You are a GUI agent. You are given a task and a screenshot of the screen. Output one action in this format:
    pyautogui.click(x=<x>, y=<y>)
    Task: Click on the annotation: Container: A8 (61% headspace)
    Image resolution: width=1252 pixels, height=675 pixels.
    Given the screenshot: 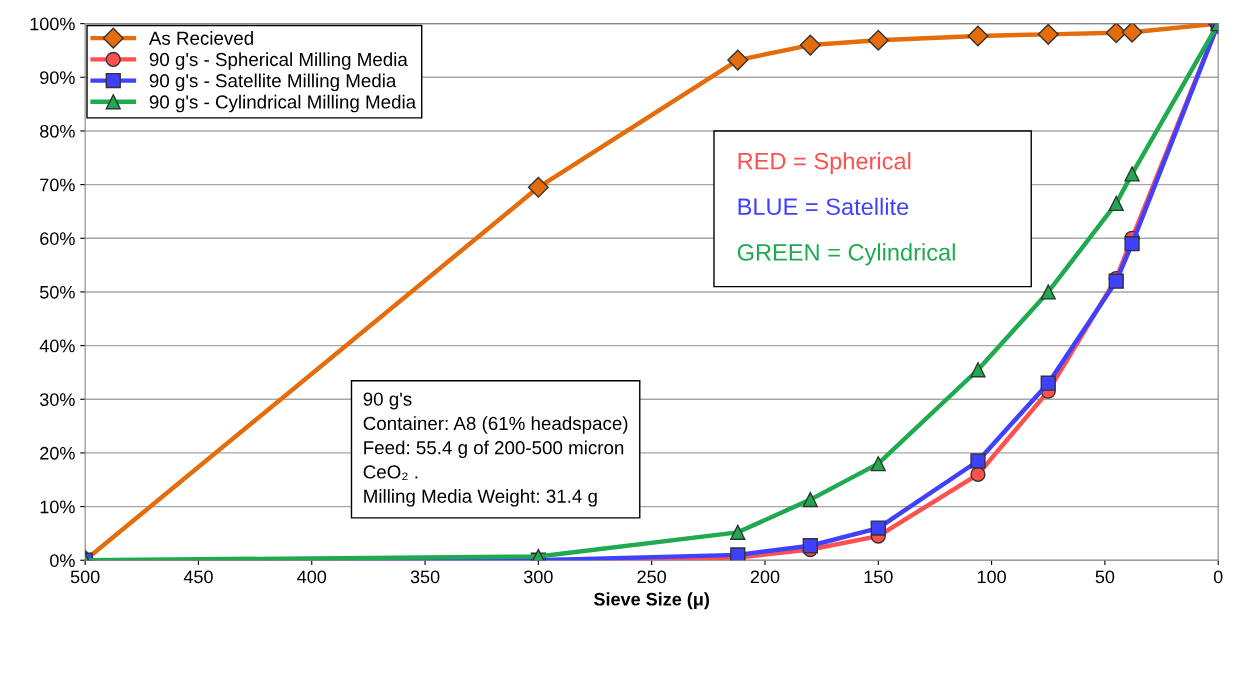 What is the action you would take?
    pyautogui.click(x=495, y=425)
    